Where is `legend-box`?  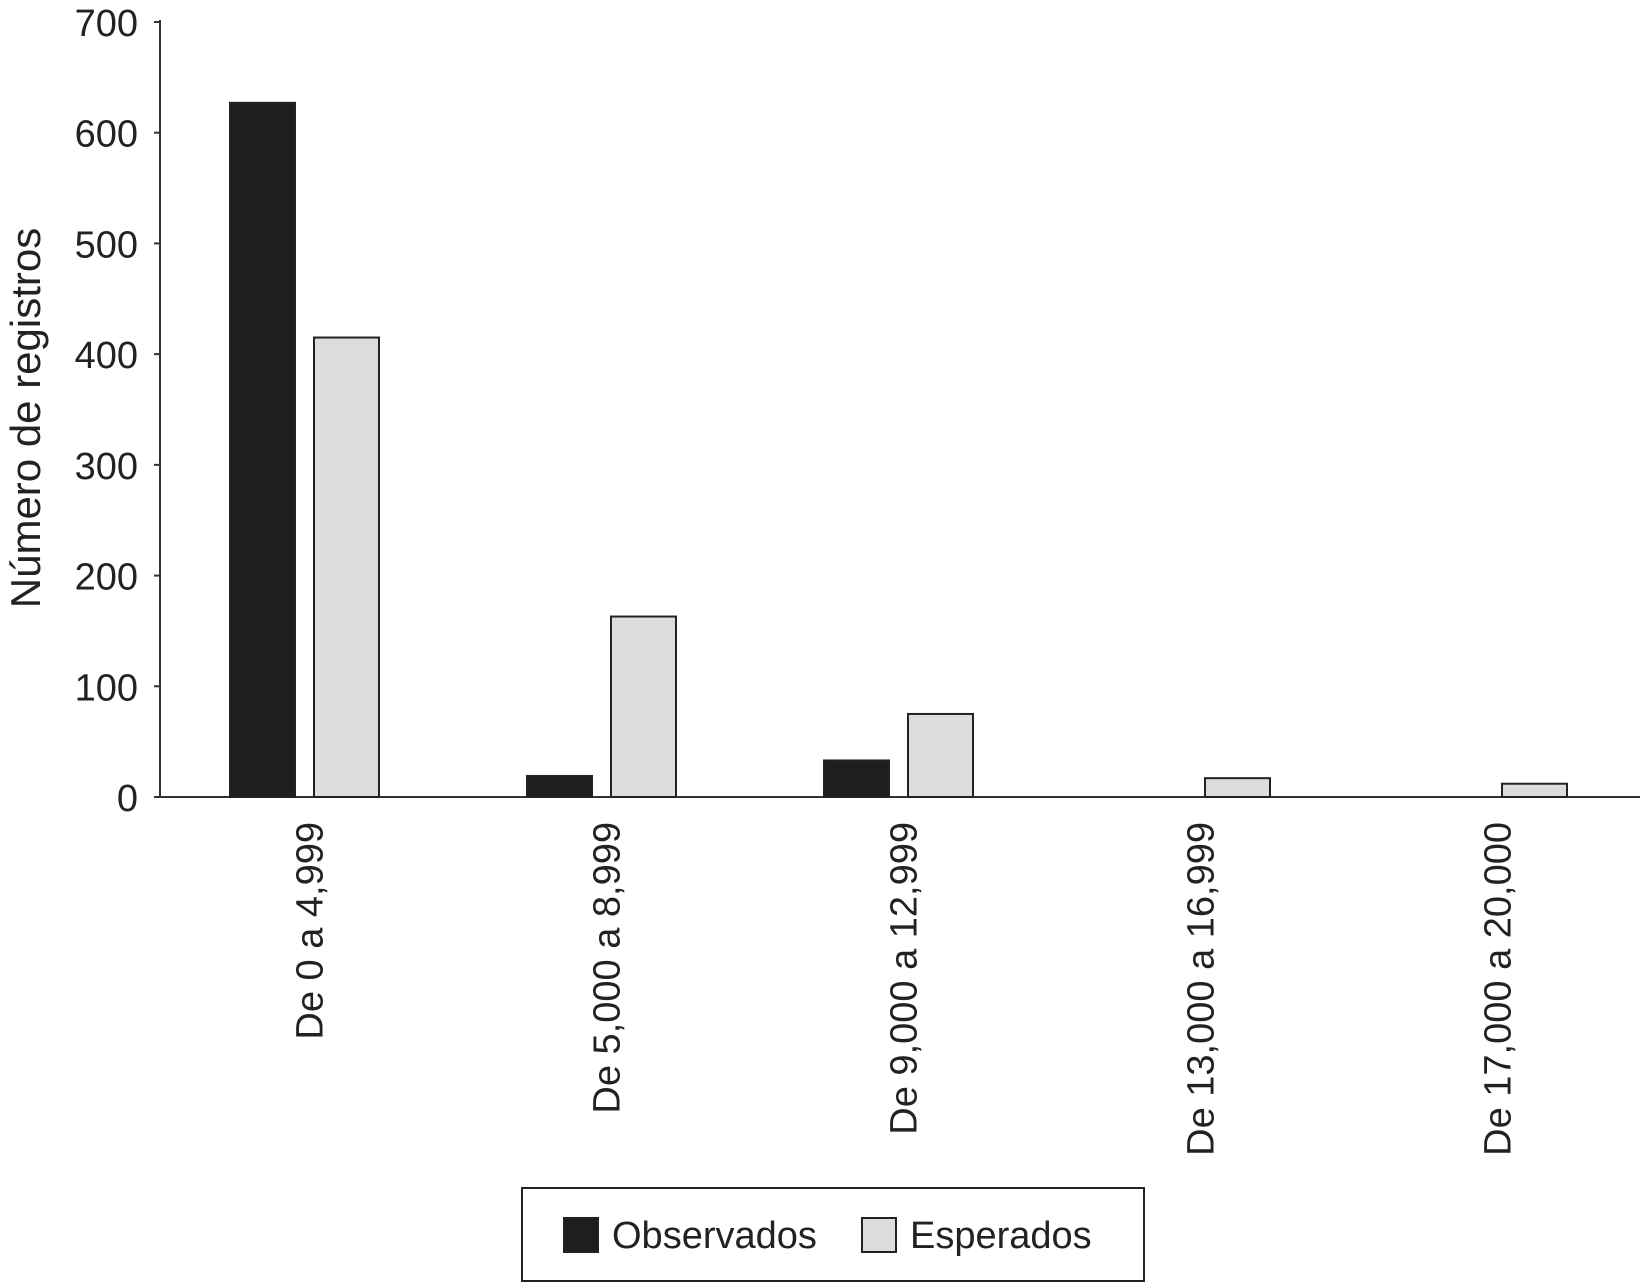 legend-box is located at coordinates (833, 1234).